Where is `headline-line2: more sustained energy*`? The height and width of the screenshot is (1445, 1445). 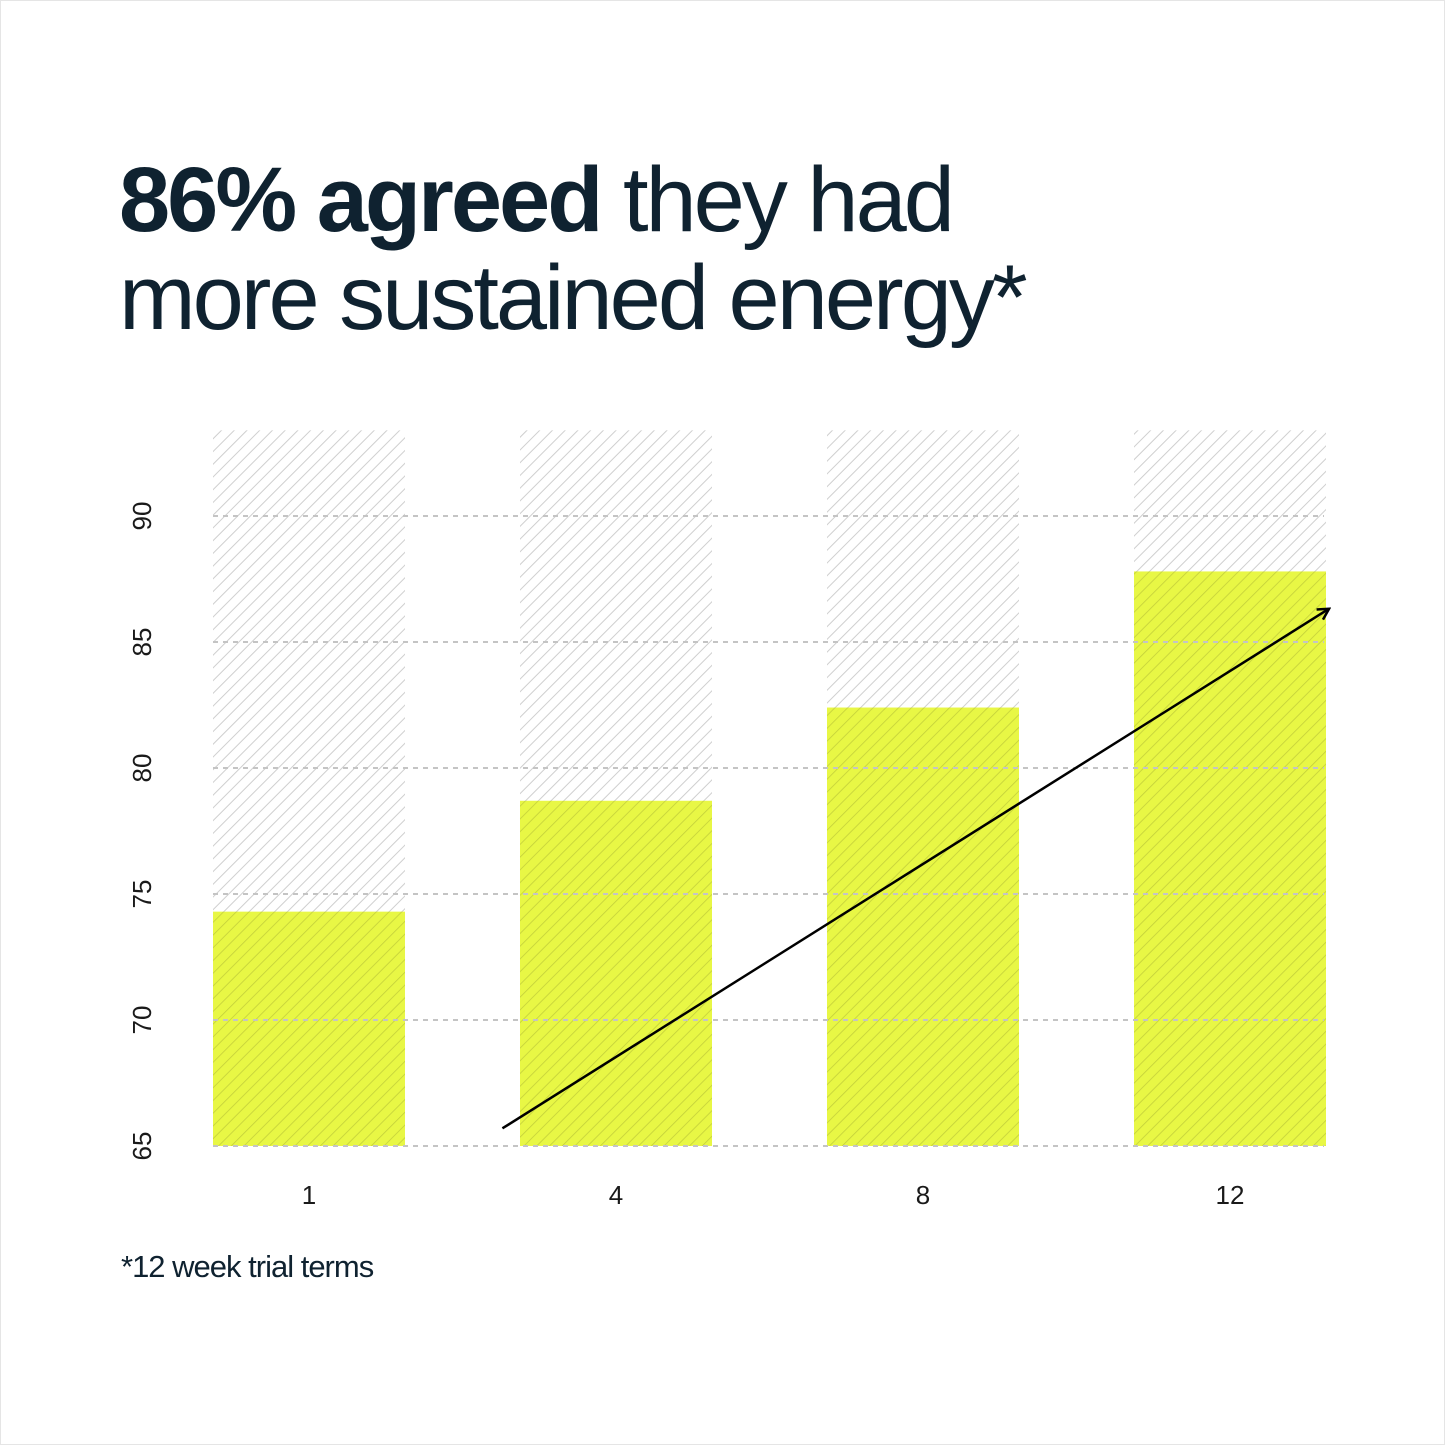
headline-line2: more sustained energy* is located at coordinates (573, 298).